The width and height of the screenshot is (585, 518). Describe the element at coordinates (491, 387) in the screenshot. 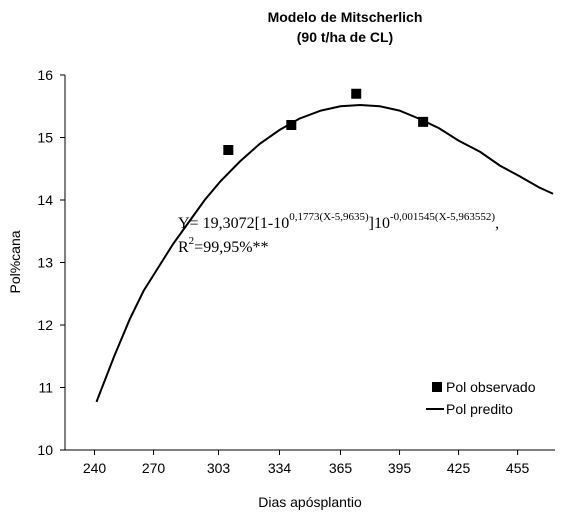

I see `legend-label: Pol observado` at that location.